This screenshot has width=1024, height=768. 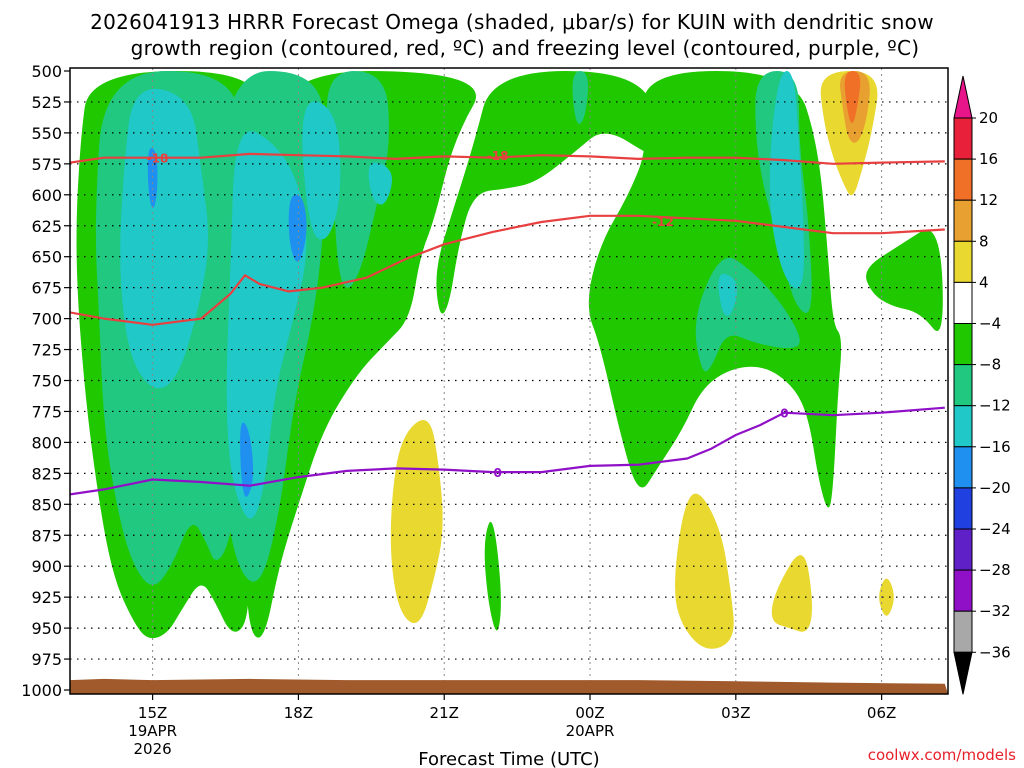 I want to click on x-tick-date-00Z: 20APR, so click(x=590, y=731).